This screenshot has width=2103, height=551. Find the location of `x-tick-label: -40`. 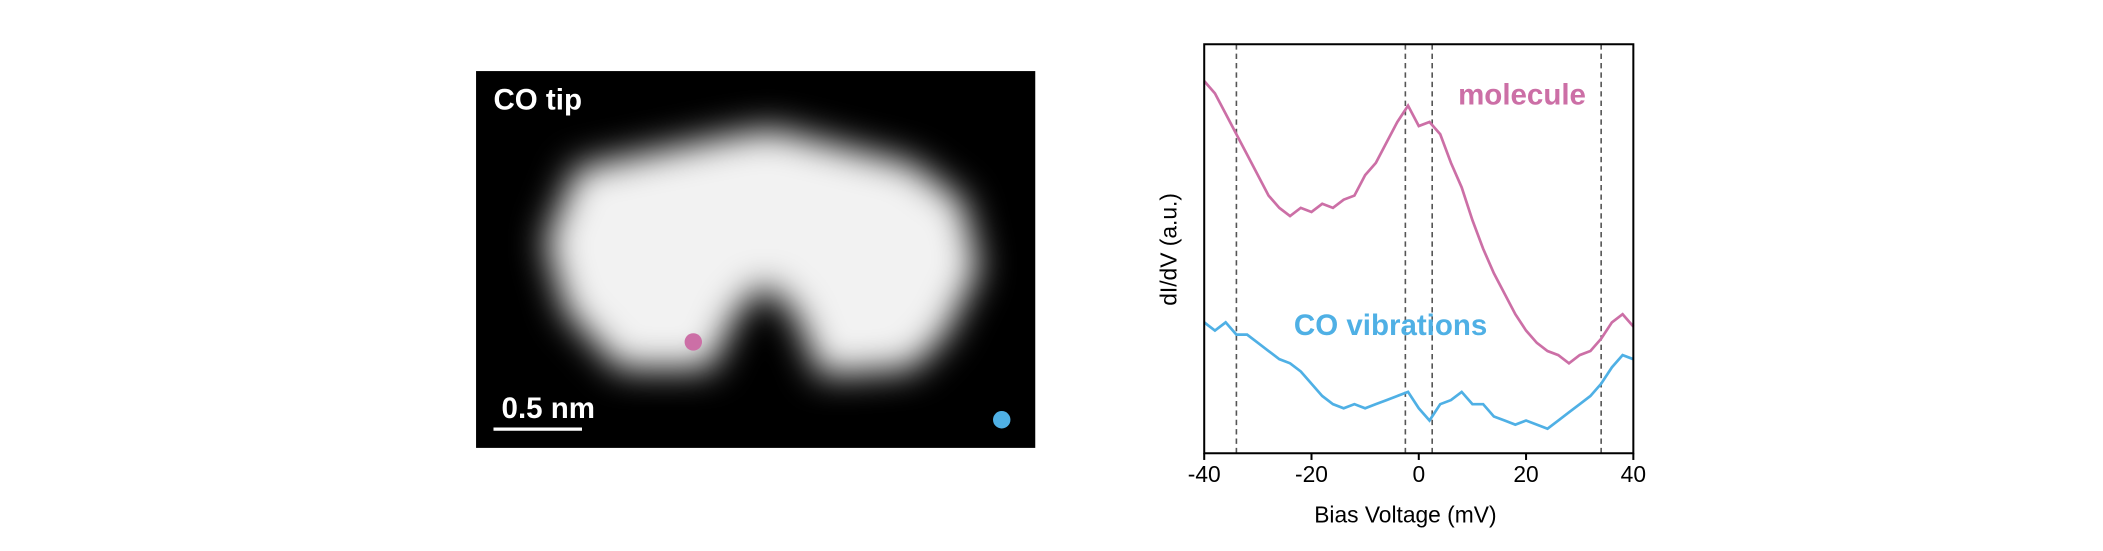

x-tick-label: -40 is located at coordinates (1204, 474).